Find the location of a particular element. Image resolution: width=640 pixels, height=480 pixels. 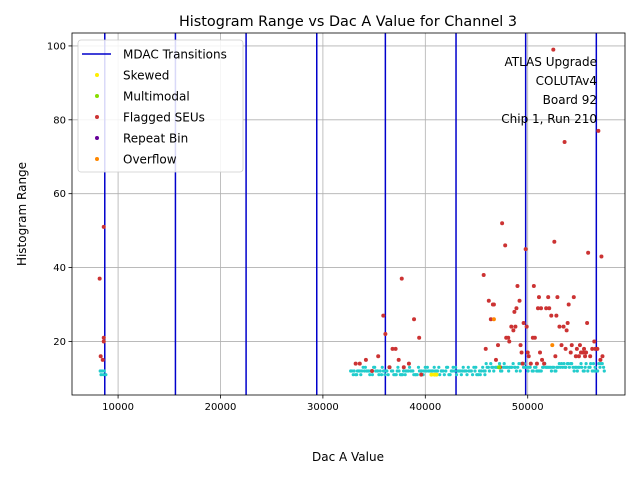

legend-dot-marker is located at coordinates (97, 75).